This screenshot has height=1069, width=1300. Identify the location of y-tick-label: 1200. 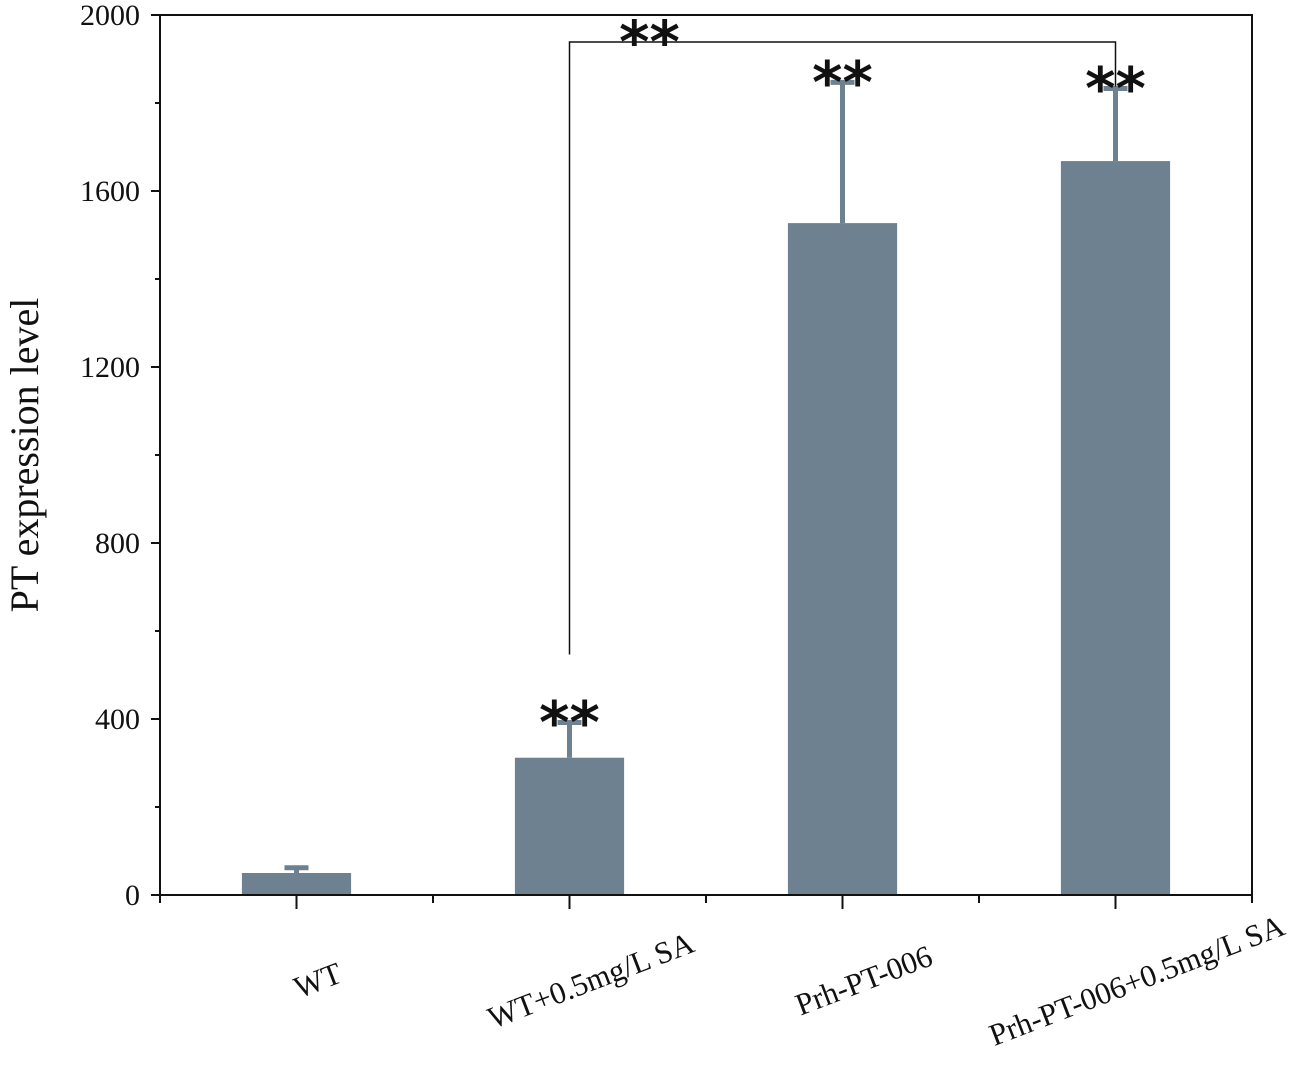
(110, 367).